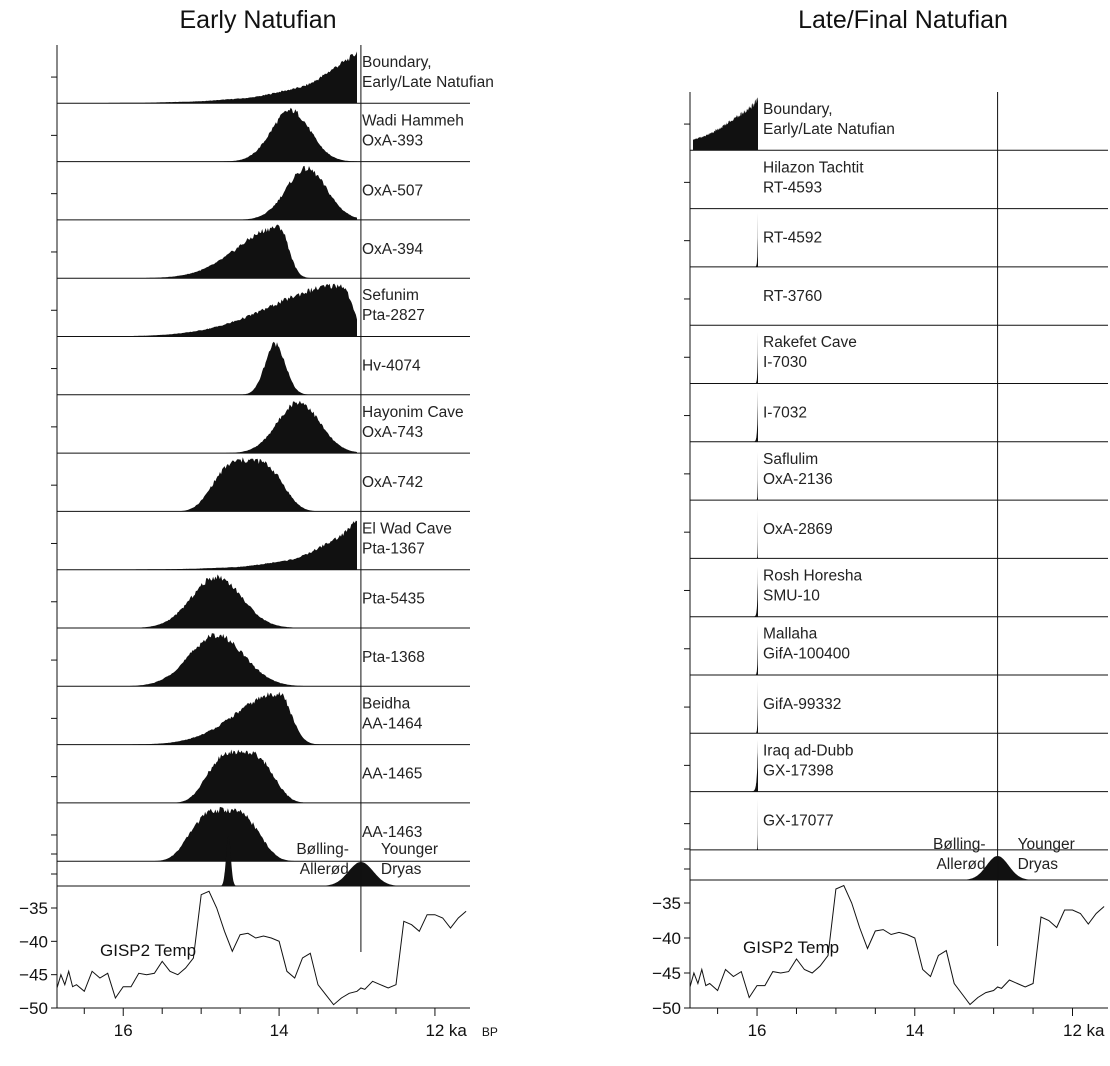  Describe the element at coordinates (392, 432) in the screenshot. I see `row-label-line: OxA-743` at that location.